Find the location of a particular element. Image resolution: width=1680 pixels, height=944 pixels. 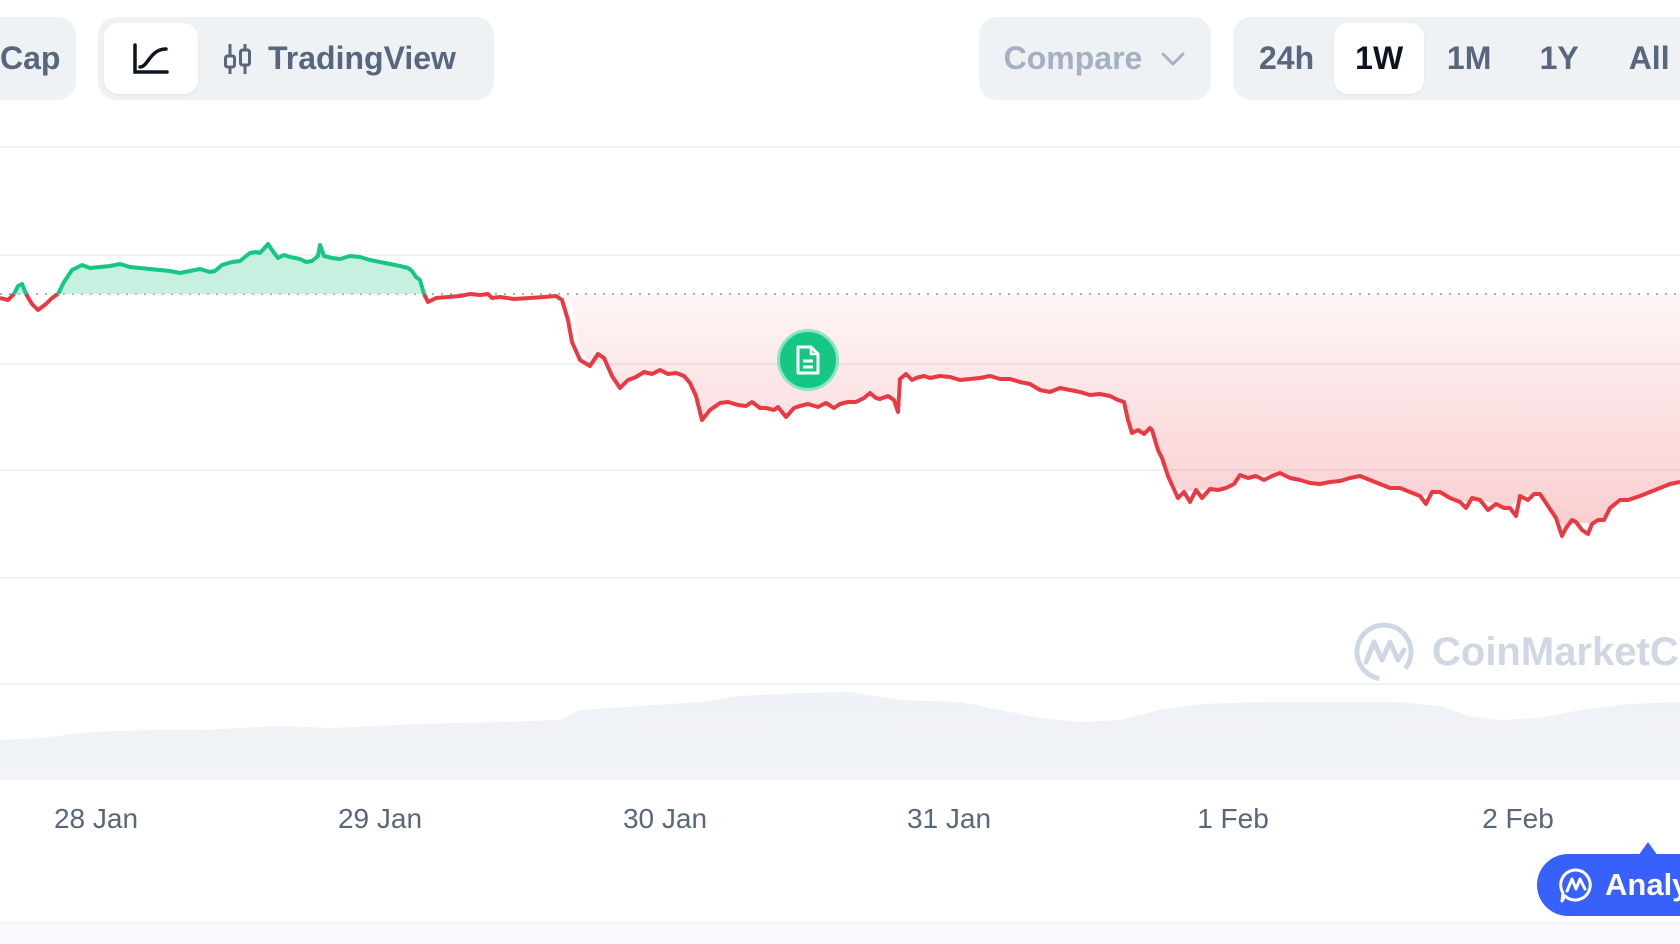

range-24h-button: 24h is located at coordinates (1286, 58).